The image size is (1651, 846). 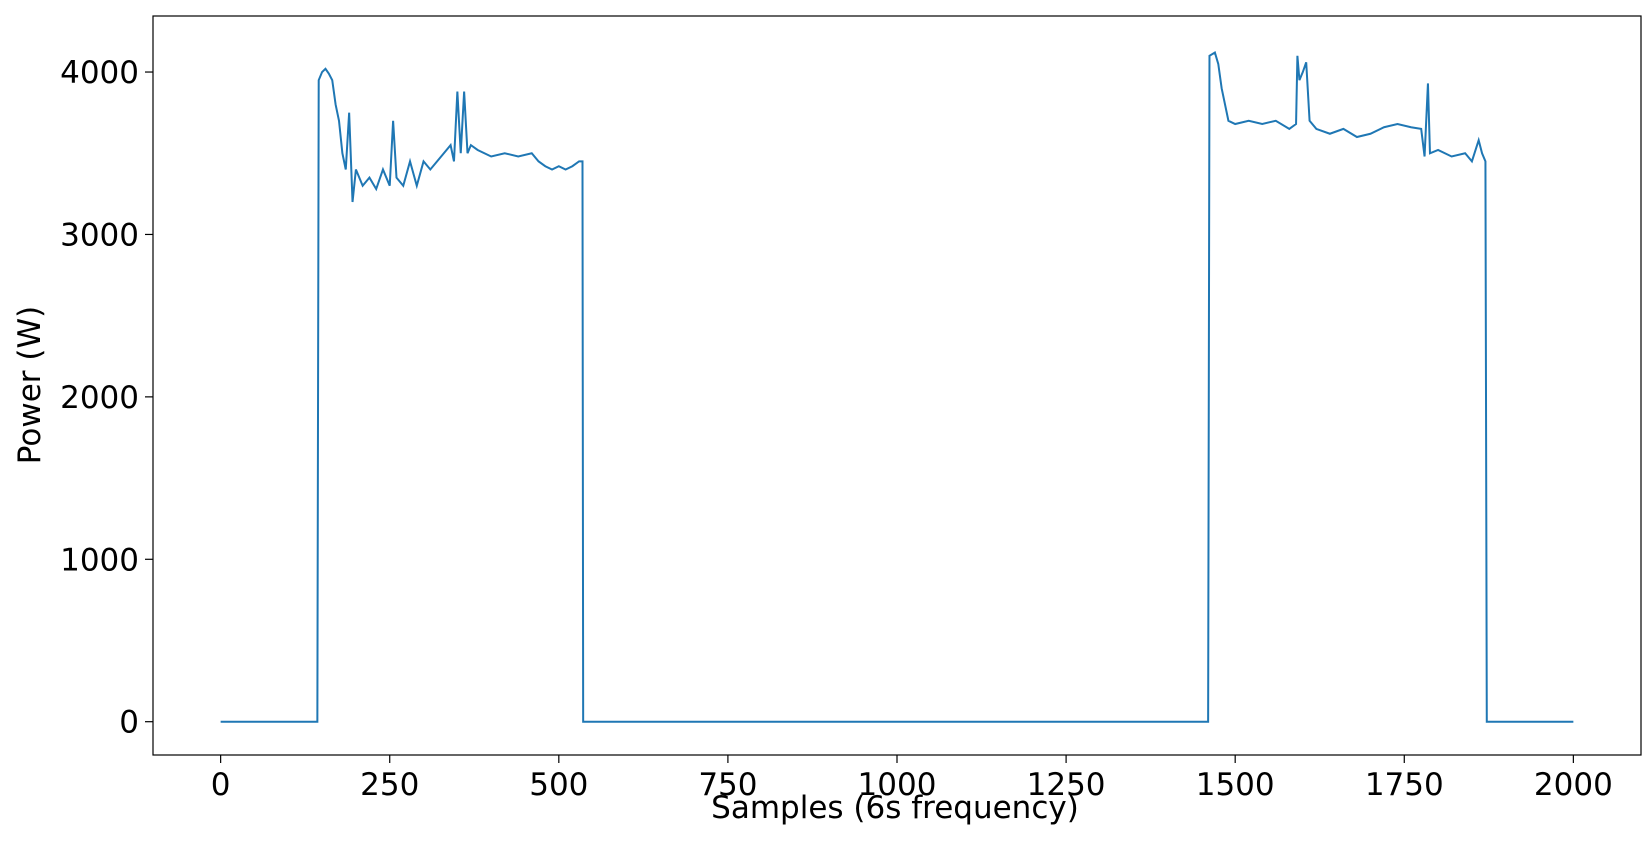 I want to click on y-tick-label: 3000, so click(x=99, y=235).